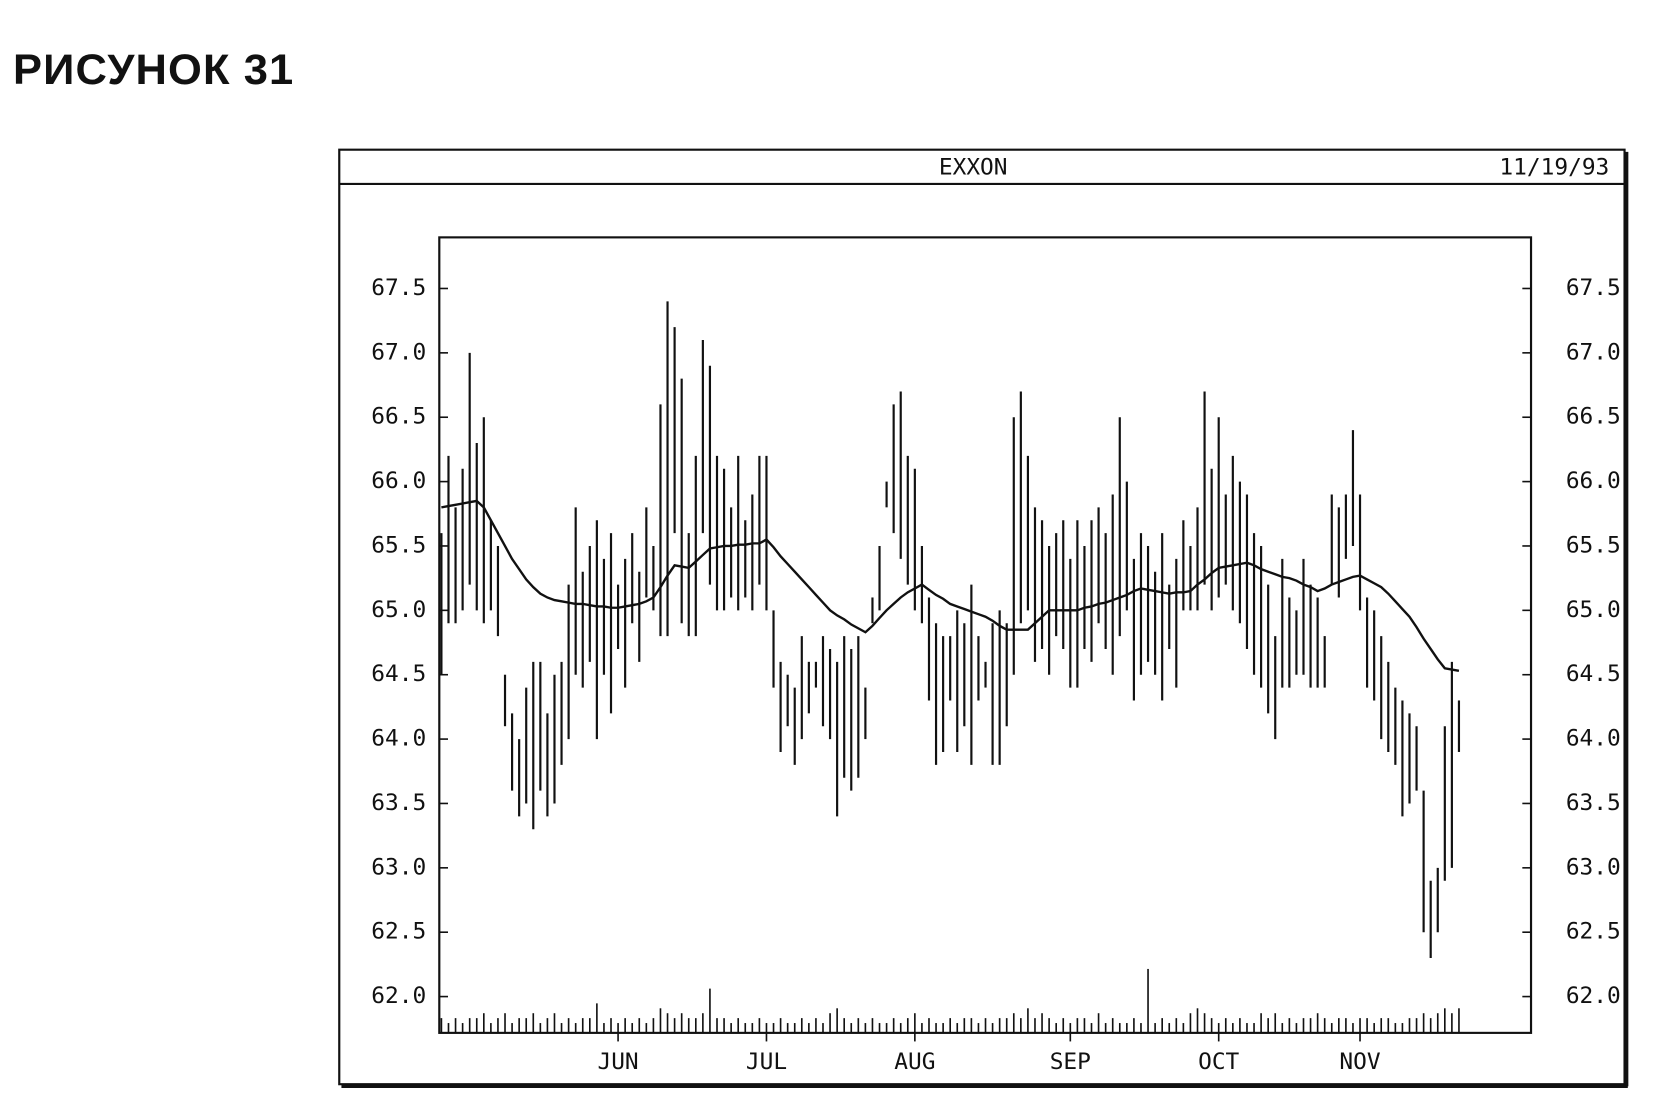  What do you see at coordinates (398, 288) in the screenshot?
I see `y-tick-label: 67.5` at bounding box center [398, 288].